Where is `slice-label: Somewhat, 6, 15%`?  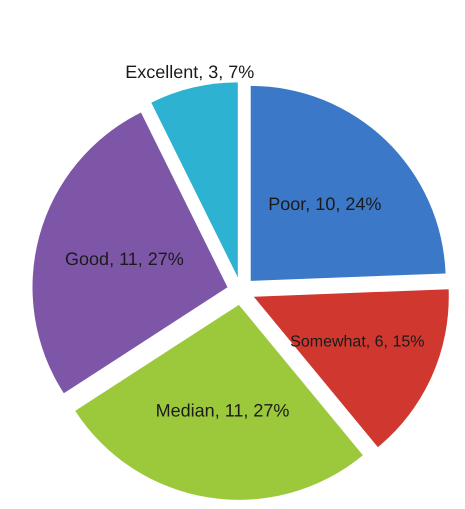 slice-label: Somewhat, 6, 15% is located at coordinates (357, 341).